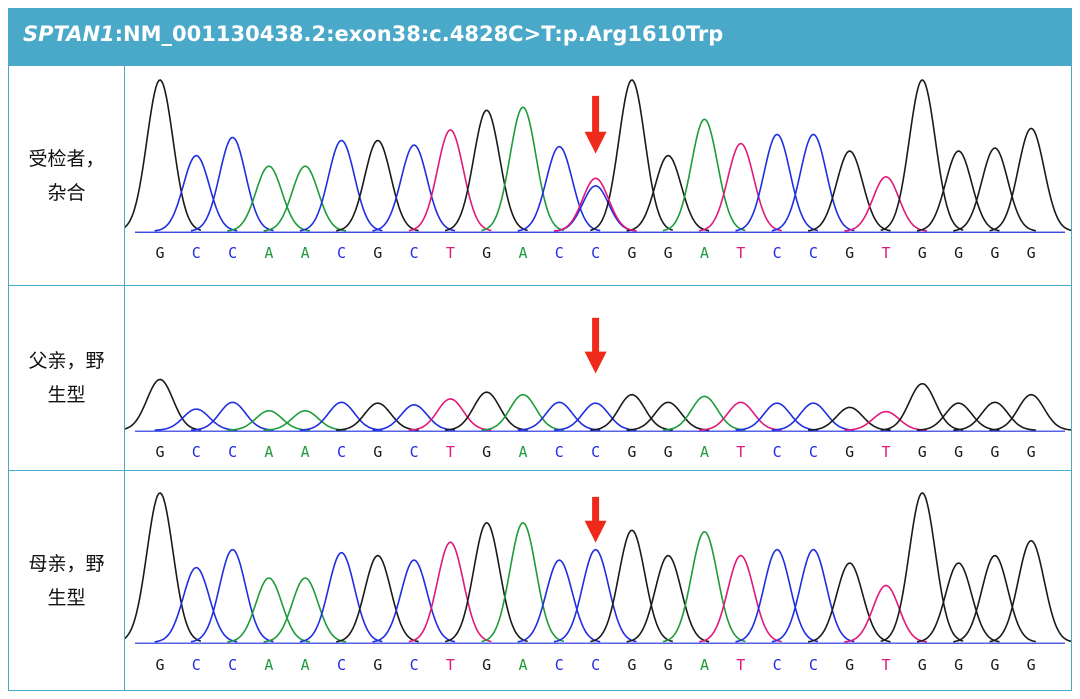 Image resolution: width=1080 pixels, height=699 pixels. Describe the element at coordinates (67, 175) in the screenshot. I see `sample-label-cell: 受检者， 杂合` at that location.